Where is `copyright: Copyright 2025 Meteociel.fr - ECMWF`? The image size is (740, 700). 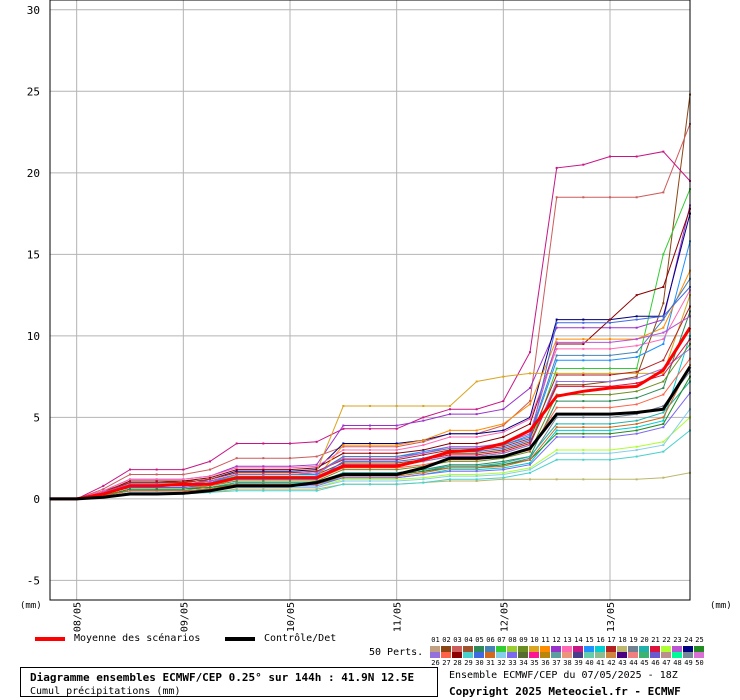
copyright: Copyright 2025 Meteociel.fr - ECMWF is located at coordinates (565, 691).